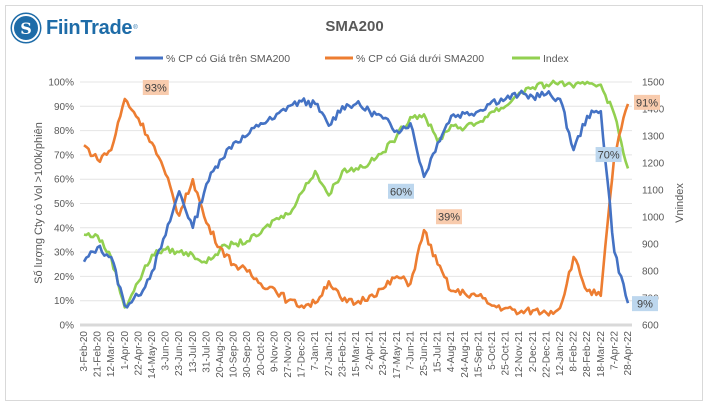 This screenshot has width=709, height=407. I want to click on y2-tick-label: 900, so click(650, 245).